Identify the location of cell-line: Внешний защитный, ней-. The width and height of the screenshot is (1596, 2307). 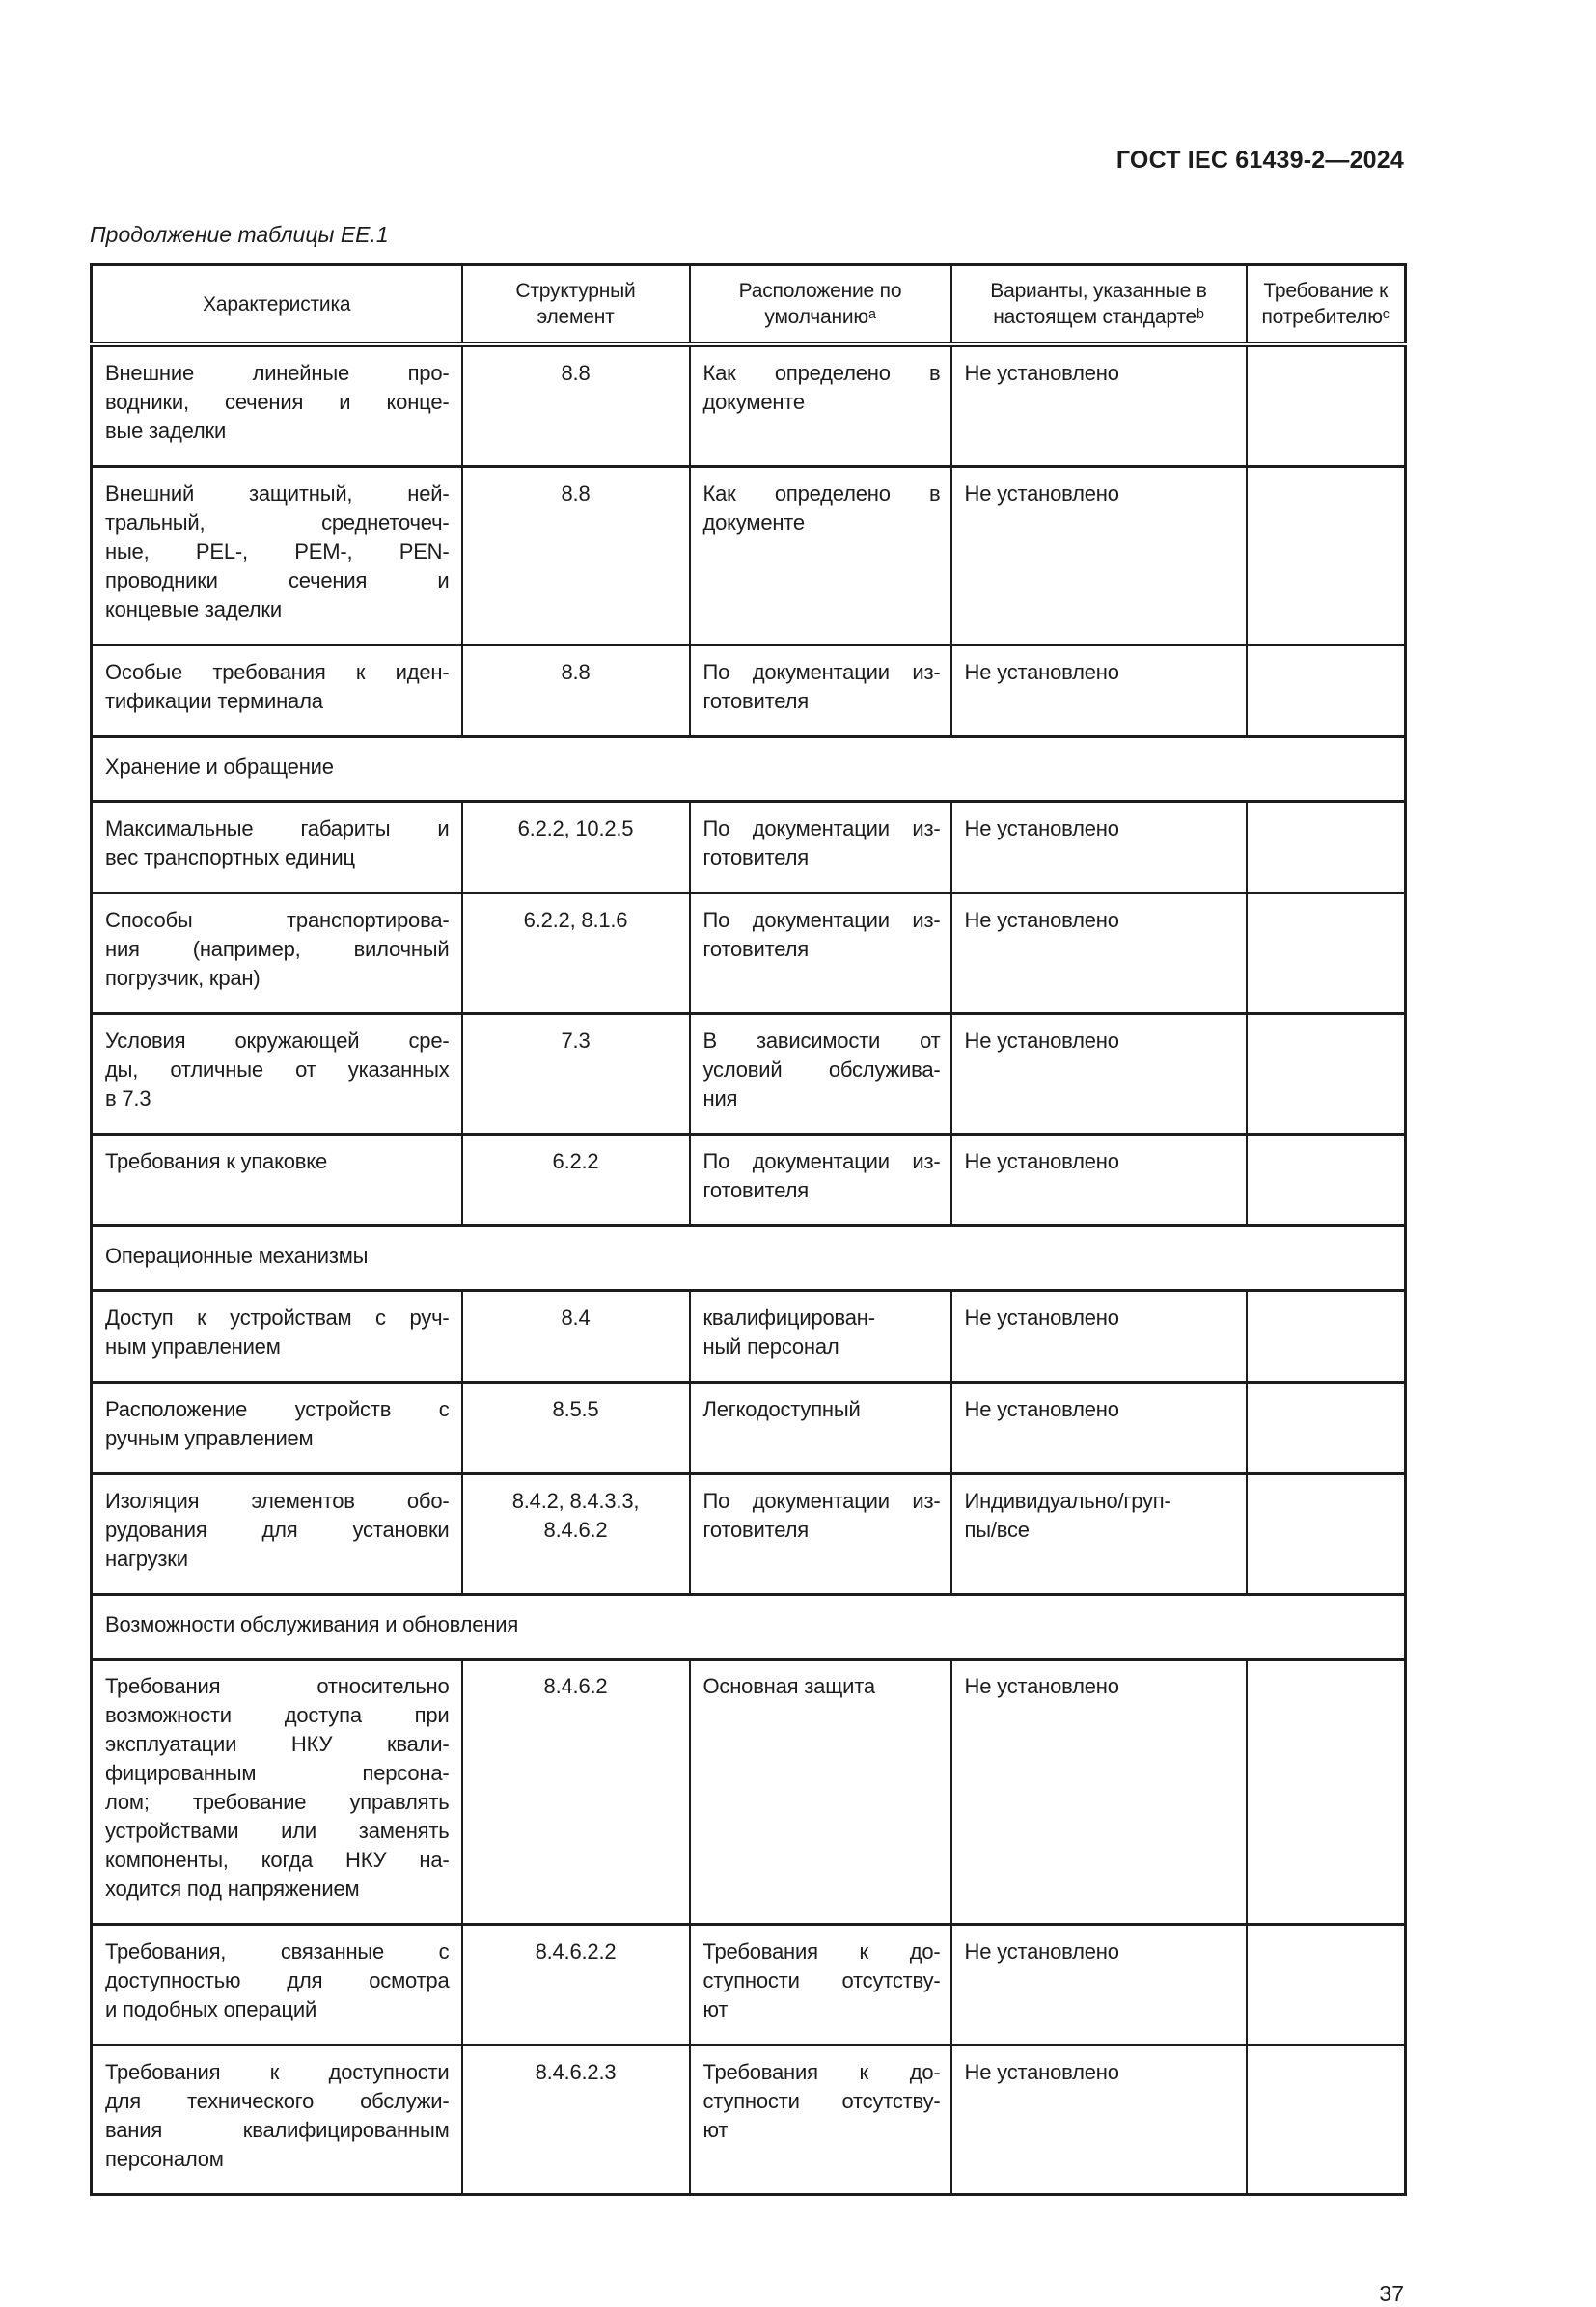
(278, 494).